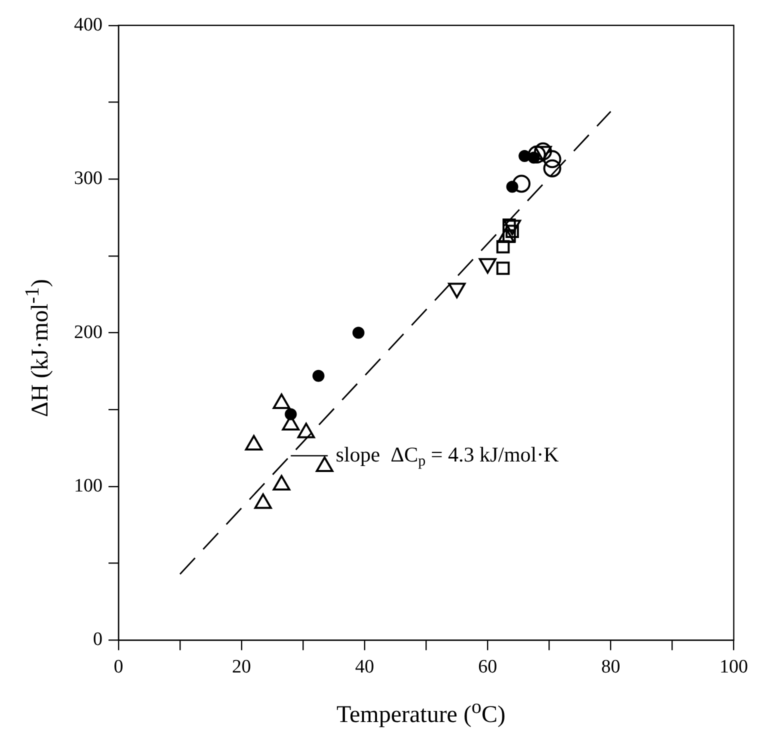  I want to click on x-tick-label: 0, so click(119, 667).